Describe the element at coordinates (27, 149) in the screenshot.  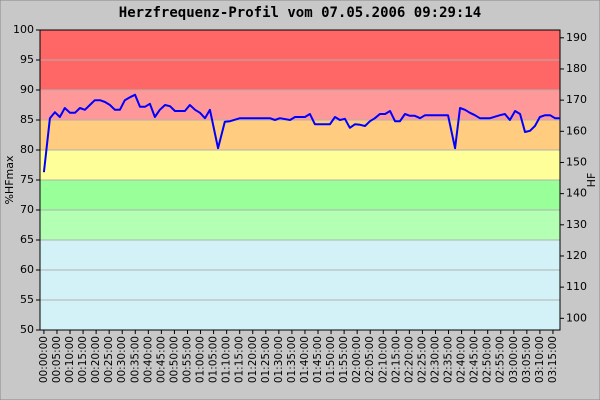
I see `y-tick-label: 80` at that location.